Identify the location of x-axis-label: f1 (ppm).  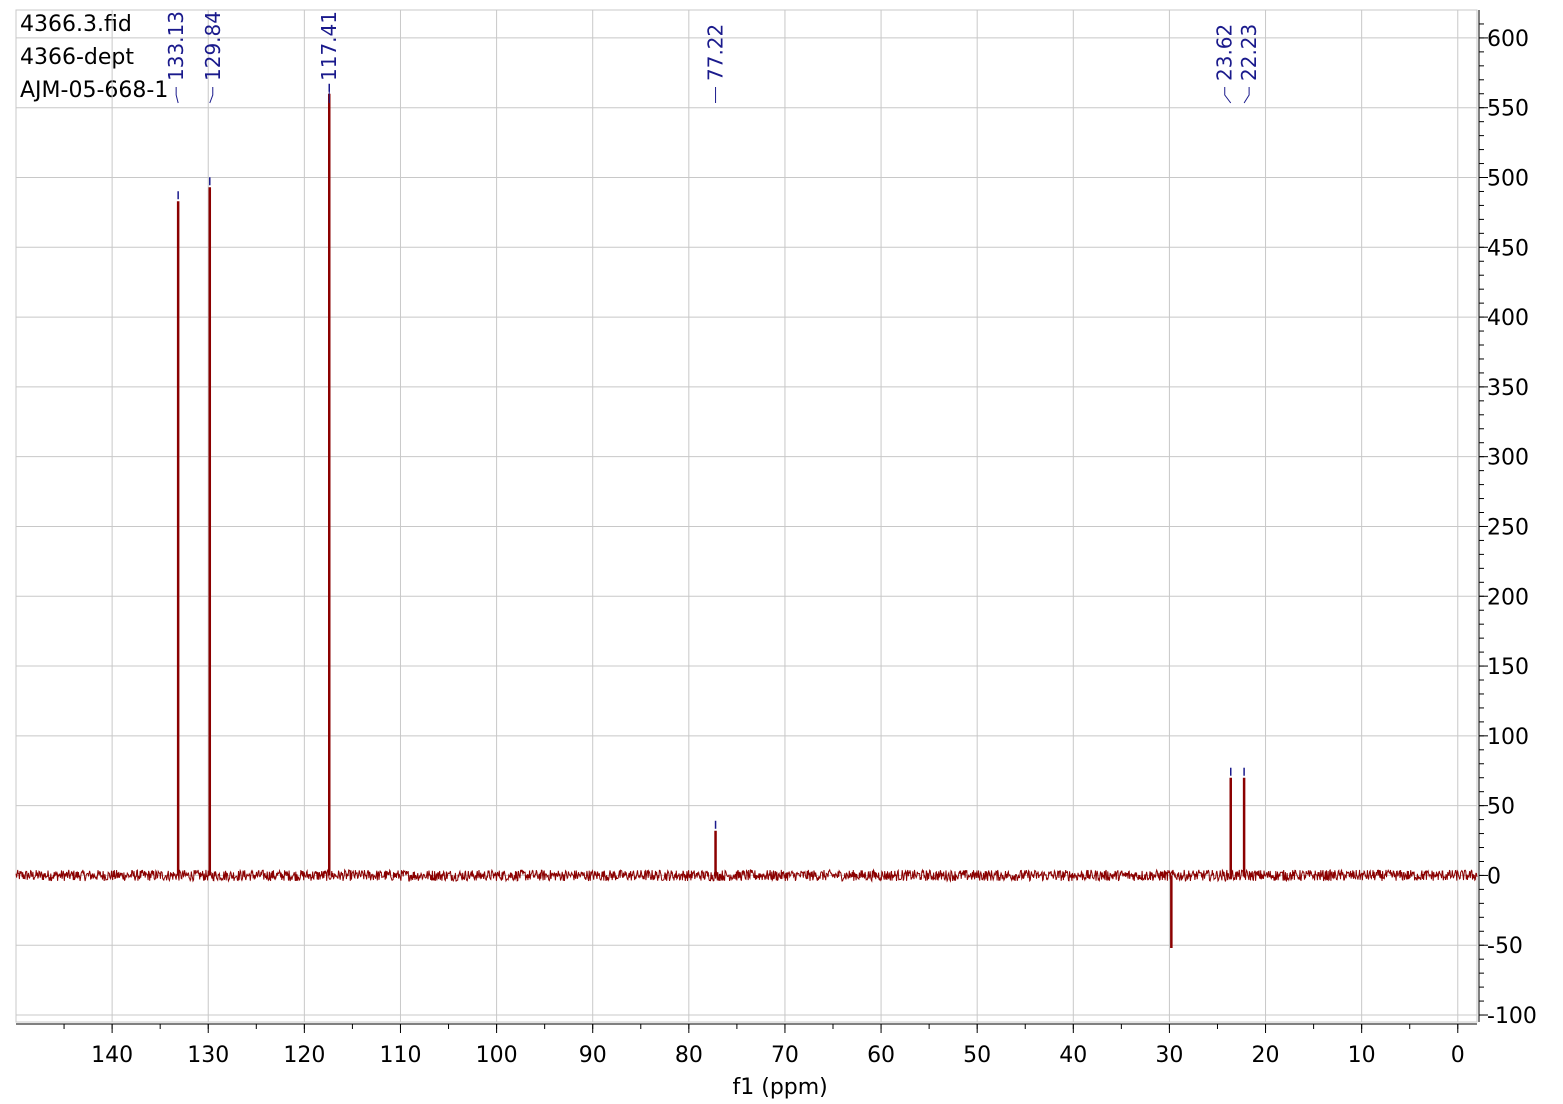
(780, 1087).